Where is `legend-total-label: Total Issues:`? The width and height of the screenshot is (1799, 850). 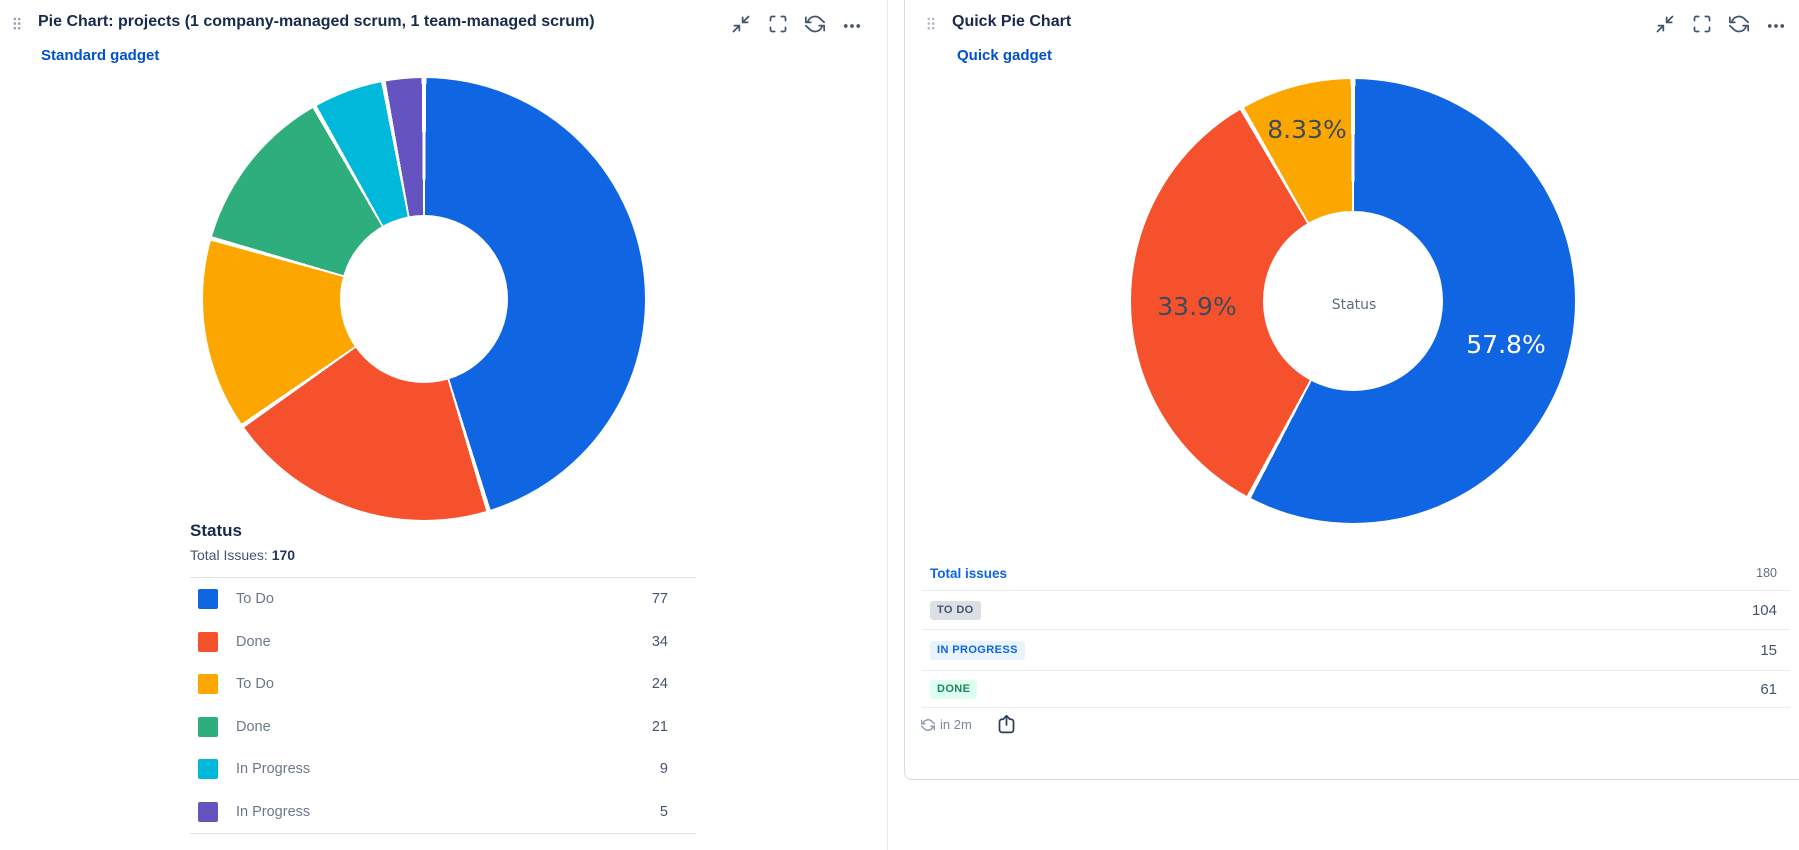 legend-total-label: Total Issues: is located at coordinates (229, 555).